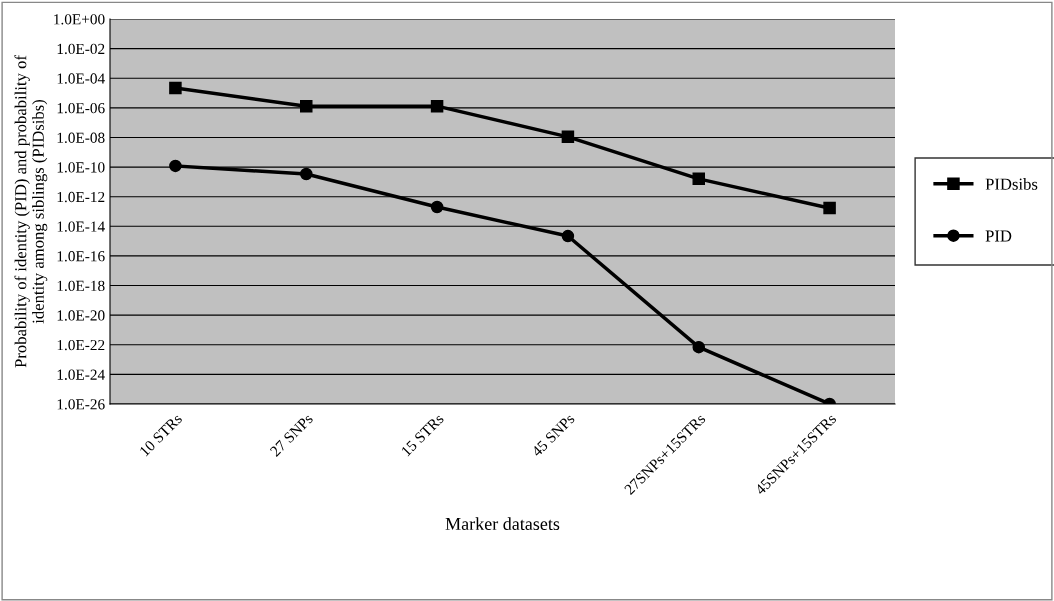  What do you see at coordinates (81, 197) in the screenshot?
I see `y-tick-label: 1.0E-12` at bounding box center [81, 197].